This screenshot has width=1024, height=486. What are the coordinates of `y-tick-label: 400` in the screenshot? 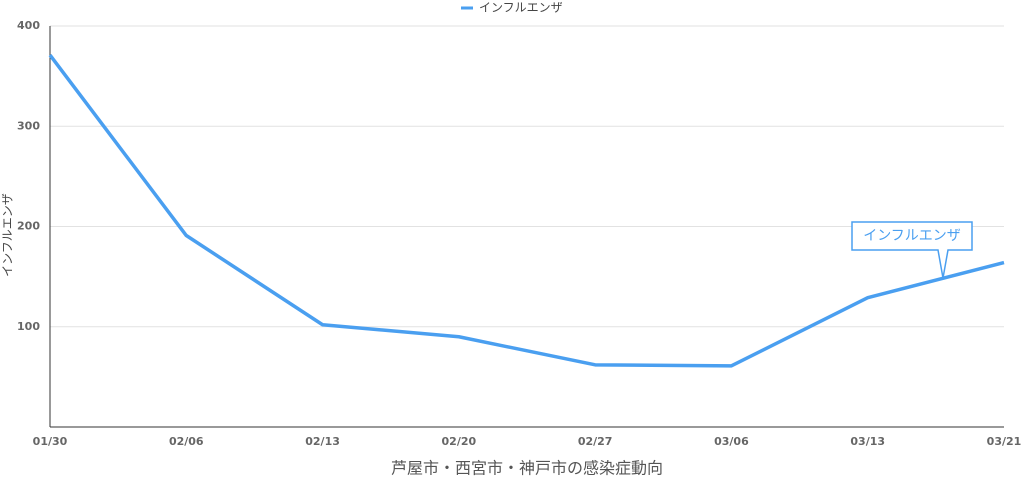 It's located at (28, 25).